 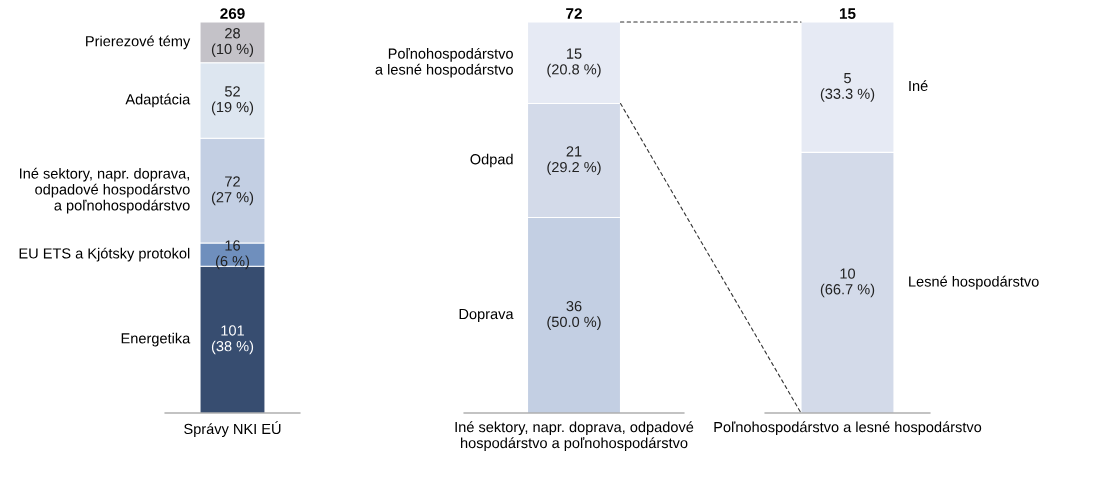 What do you see at coordinates (104, 254) in the screenshot?
I see `series-label: EU ETS a Kjótsky protokol` at bounding box center [104, 254].